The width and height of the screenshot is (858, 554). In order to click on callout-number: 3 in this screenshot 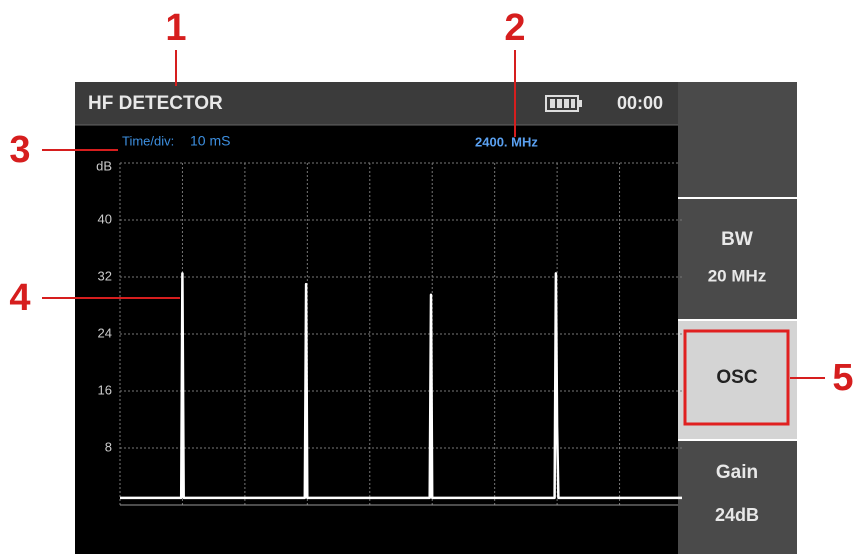, I will do `click(19, 150)`.